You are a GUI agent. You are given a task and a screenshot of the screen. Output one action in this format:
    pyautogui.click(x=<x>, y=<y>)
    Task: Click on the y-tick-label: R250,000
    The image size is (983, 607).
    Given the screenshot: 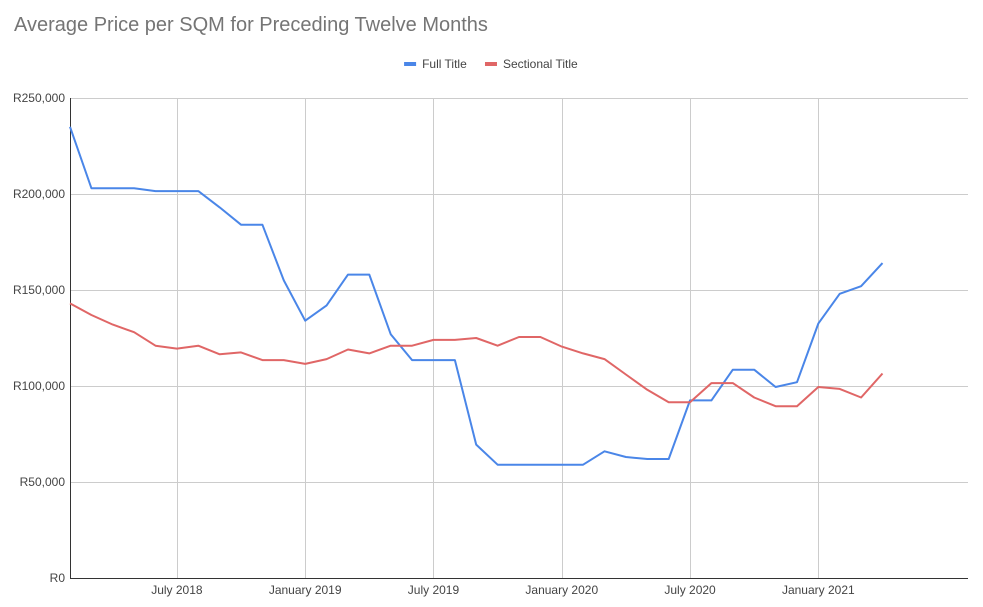 What is the action you would take?
    pyautogui.click(x=39, y=98)
    